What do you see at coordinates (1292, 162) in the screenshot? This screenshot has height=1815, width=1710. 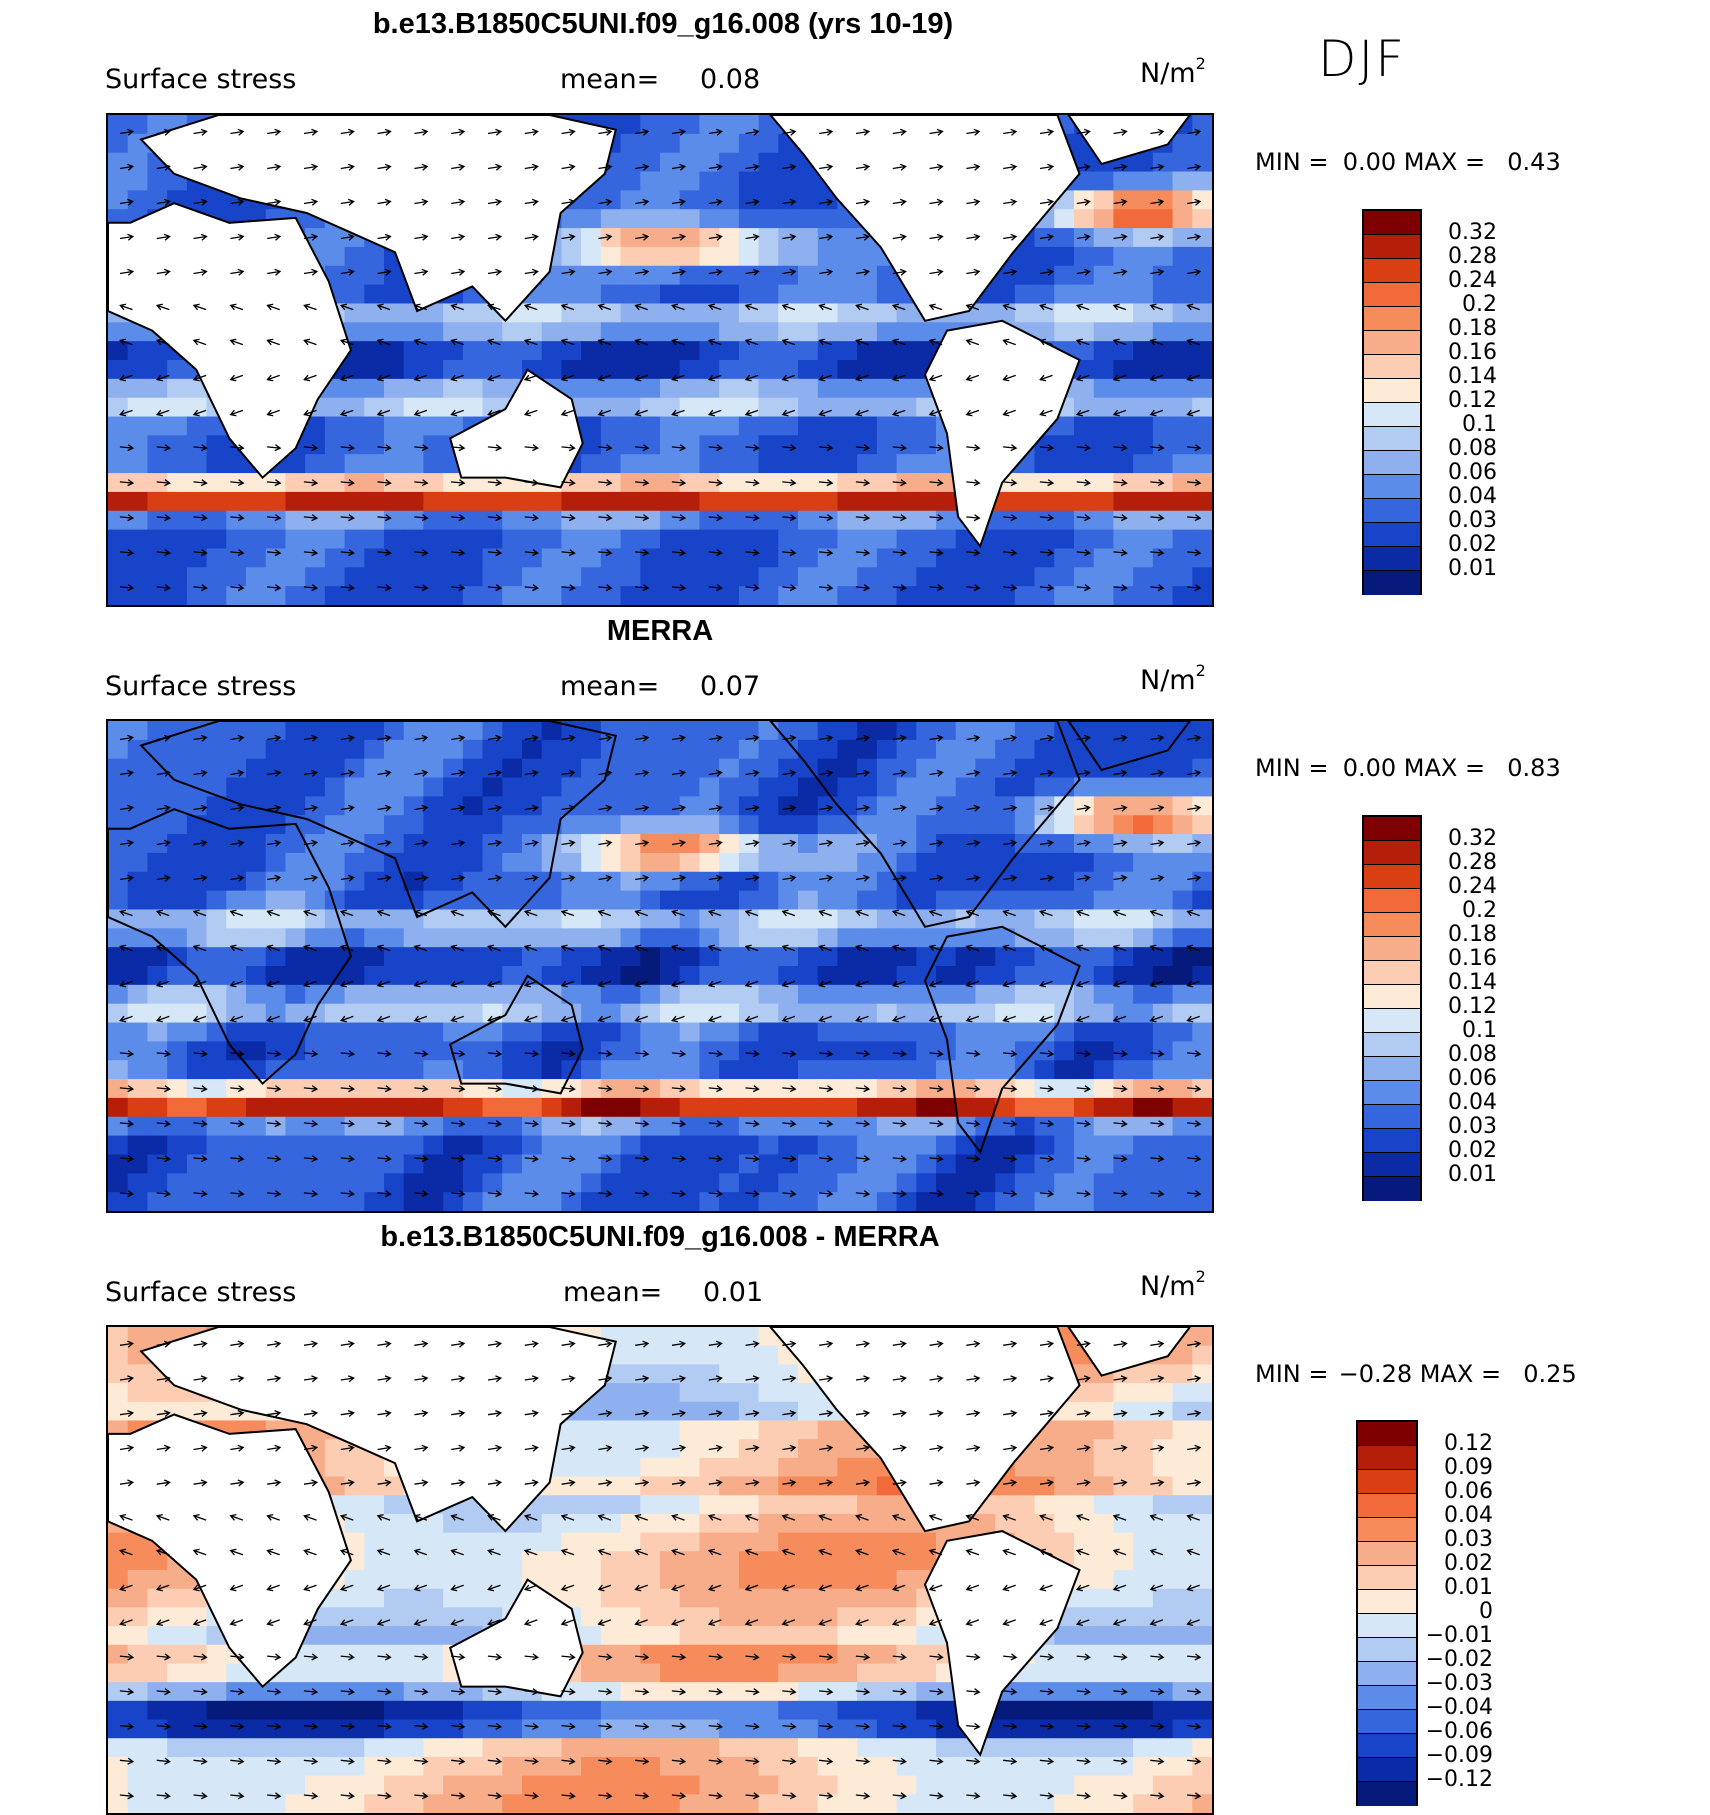 I see `min-label: MIN =` at bounding box center [1292, 162].